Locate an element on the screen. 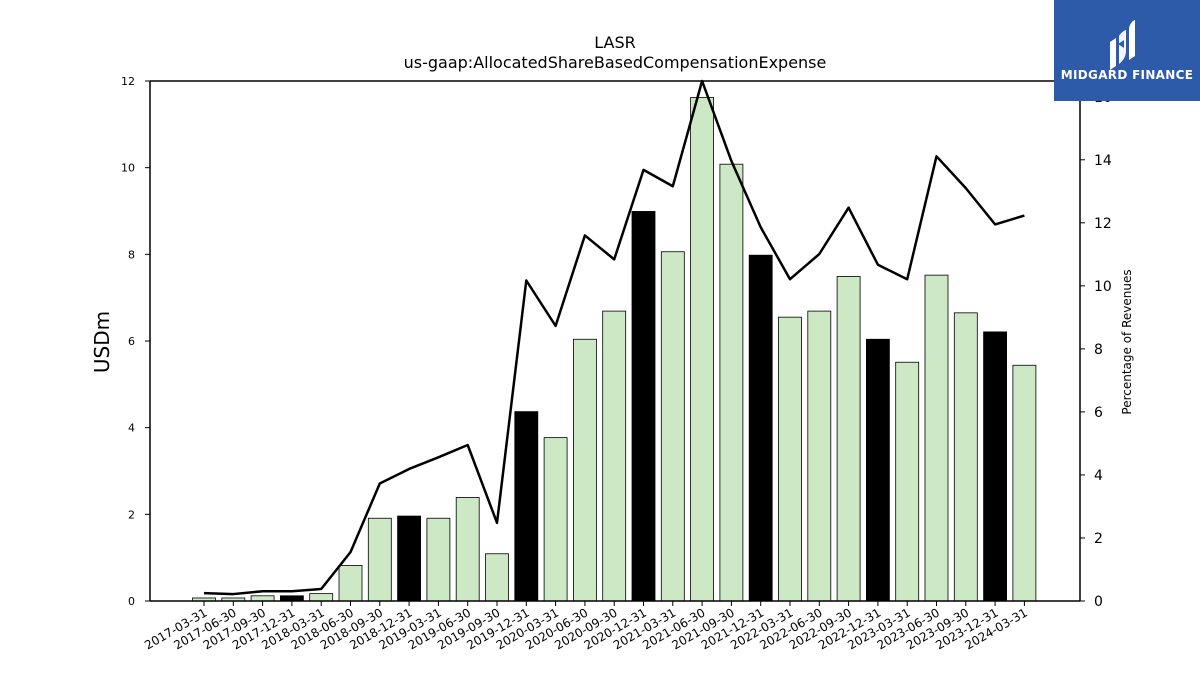 This screenshot has width=1200, height=675. y-right-tick-label: 4 is located at coordinates (1098, 476).